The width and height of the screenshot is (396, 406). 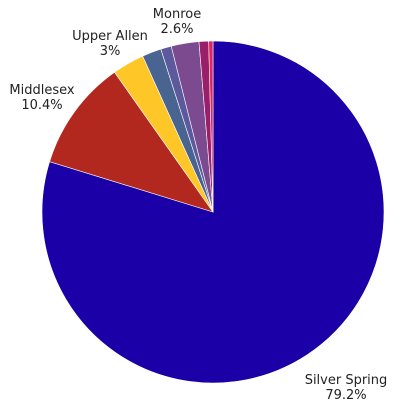 I want to click on pie-slice-middlesex, so click(x=131, y=142).